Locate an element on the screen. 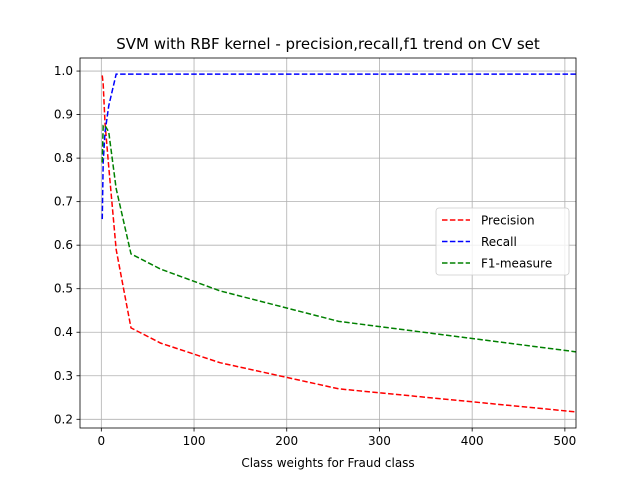 Image resolution: width=640 pixels, height=480 pixels. x-tick-label: 300 is located at coordinates (379, 441).